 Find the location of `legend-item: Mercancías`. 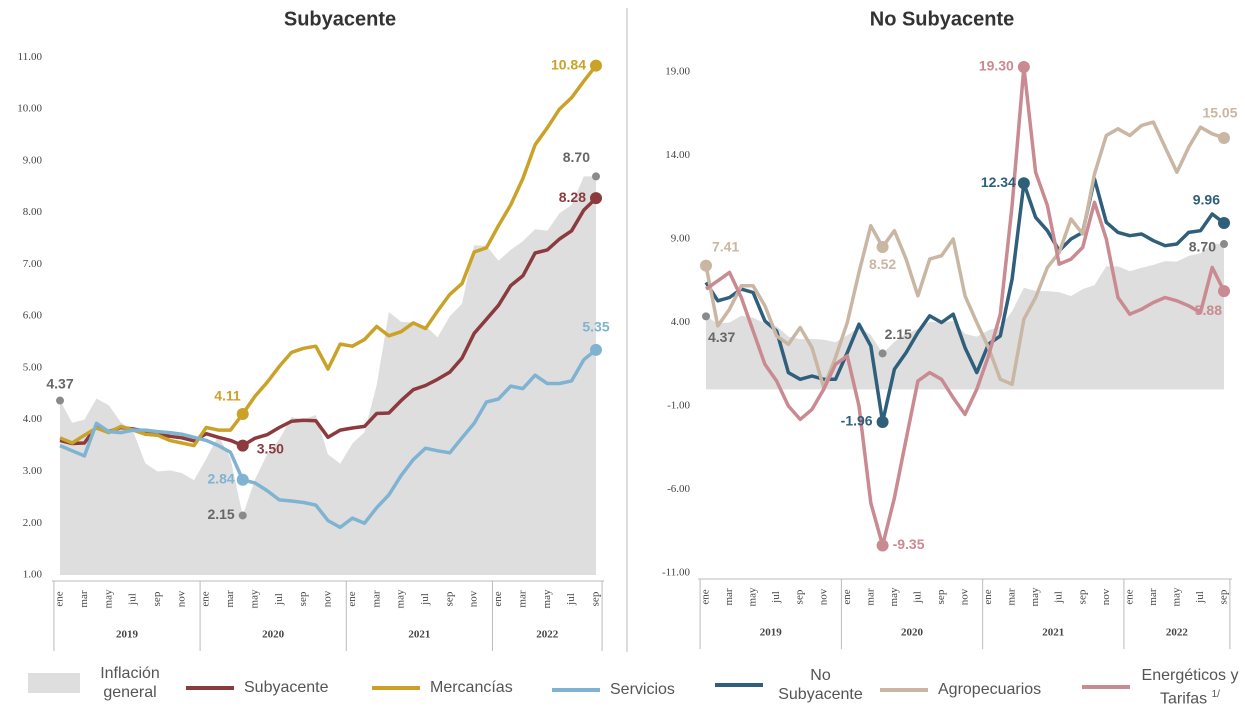

legend-item: Mercancías is located at coordinates (442, 687).